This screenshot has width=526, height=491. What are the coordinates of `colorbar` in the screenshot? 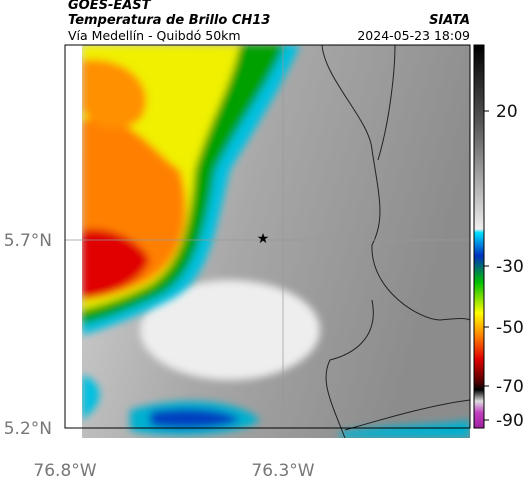 It's located at (479, 236).